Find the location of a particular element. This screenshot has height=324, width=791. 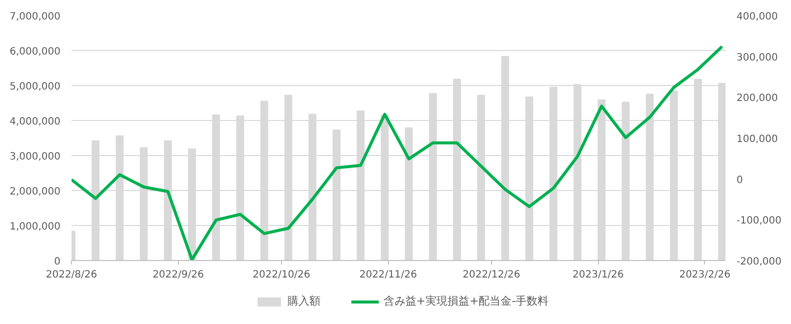

x-tick-label: 2022/10/26 is located at coordinates (281, 275).